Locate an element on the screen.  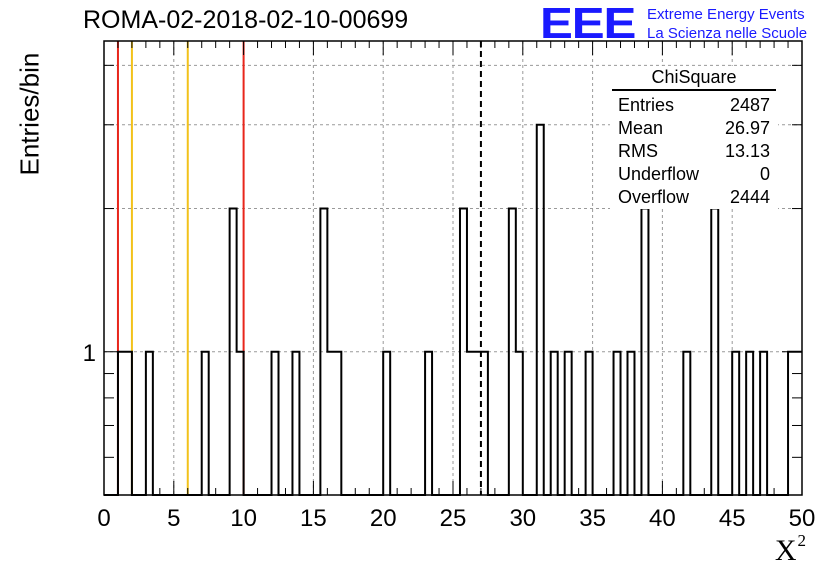
x-axis-label: X2 is located at coordinates (790, 549).